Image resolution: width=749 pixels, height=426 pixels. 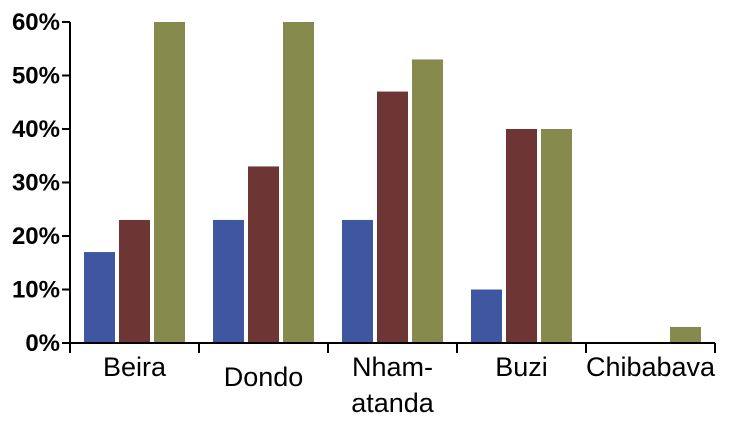 I want to click on y-tick-label: 50%, so click(x=36, y=76).